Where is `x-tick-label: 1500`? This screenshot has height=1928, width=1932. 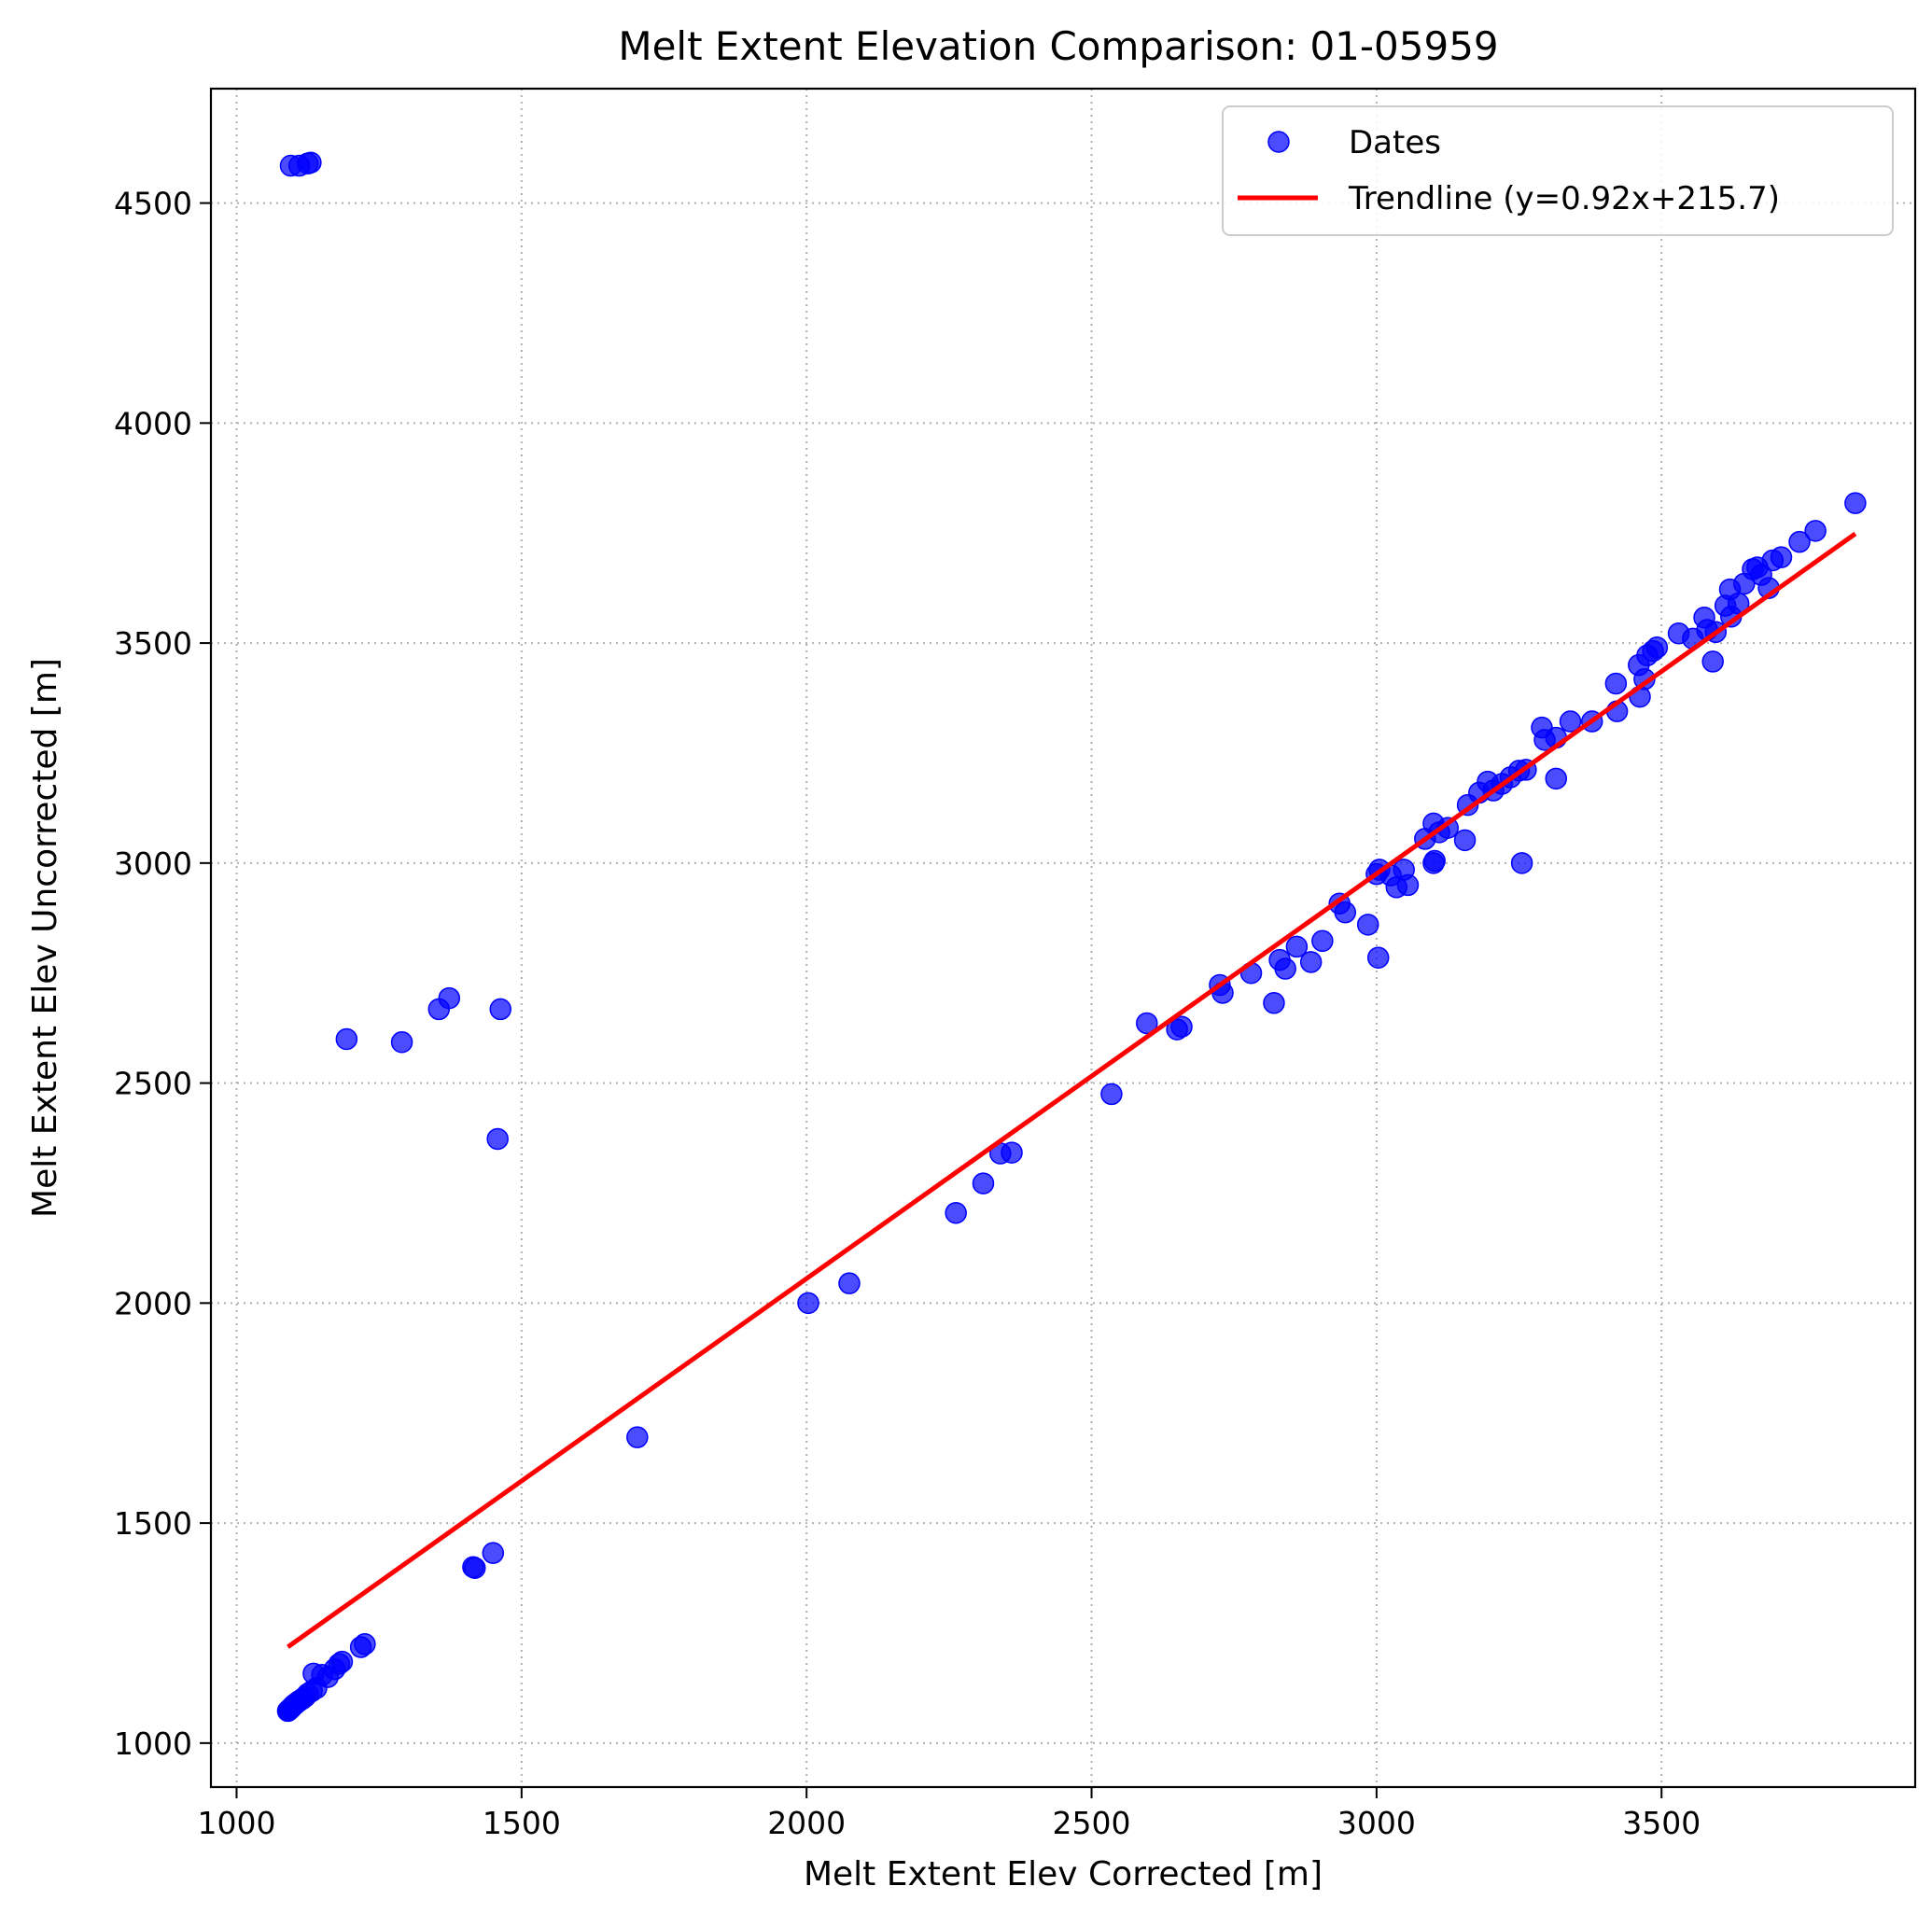
x-tick-label: 1500 is located at coordinates (522, 1823).